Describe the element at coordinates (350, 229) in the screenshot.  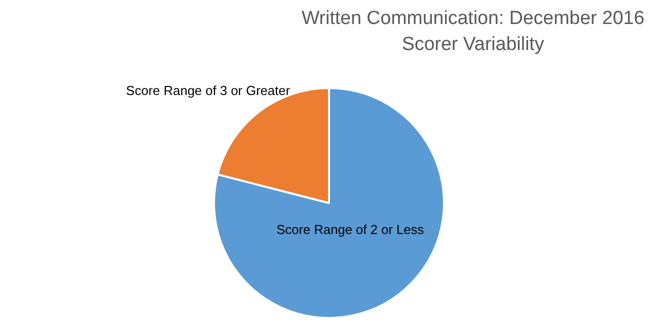
I see `slice-label: Score Range of 2 or Less` at that location.